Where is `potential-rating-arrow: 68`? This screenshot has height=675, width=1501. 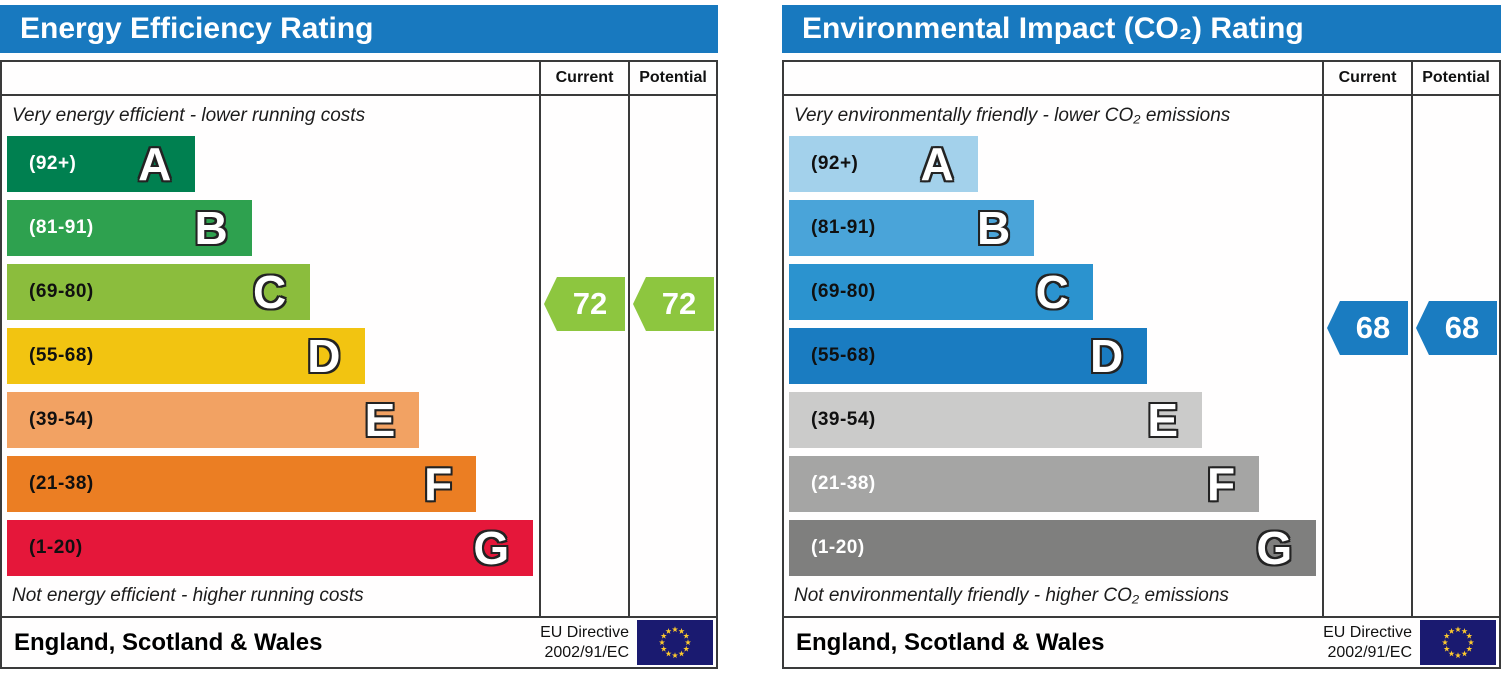
potential-rating-arrow: 68 is located at coordinates (1456, 328).